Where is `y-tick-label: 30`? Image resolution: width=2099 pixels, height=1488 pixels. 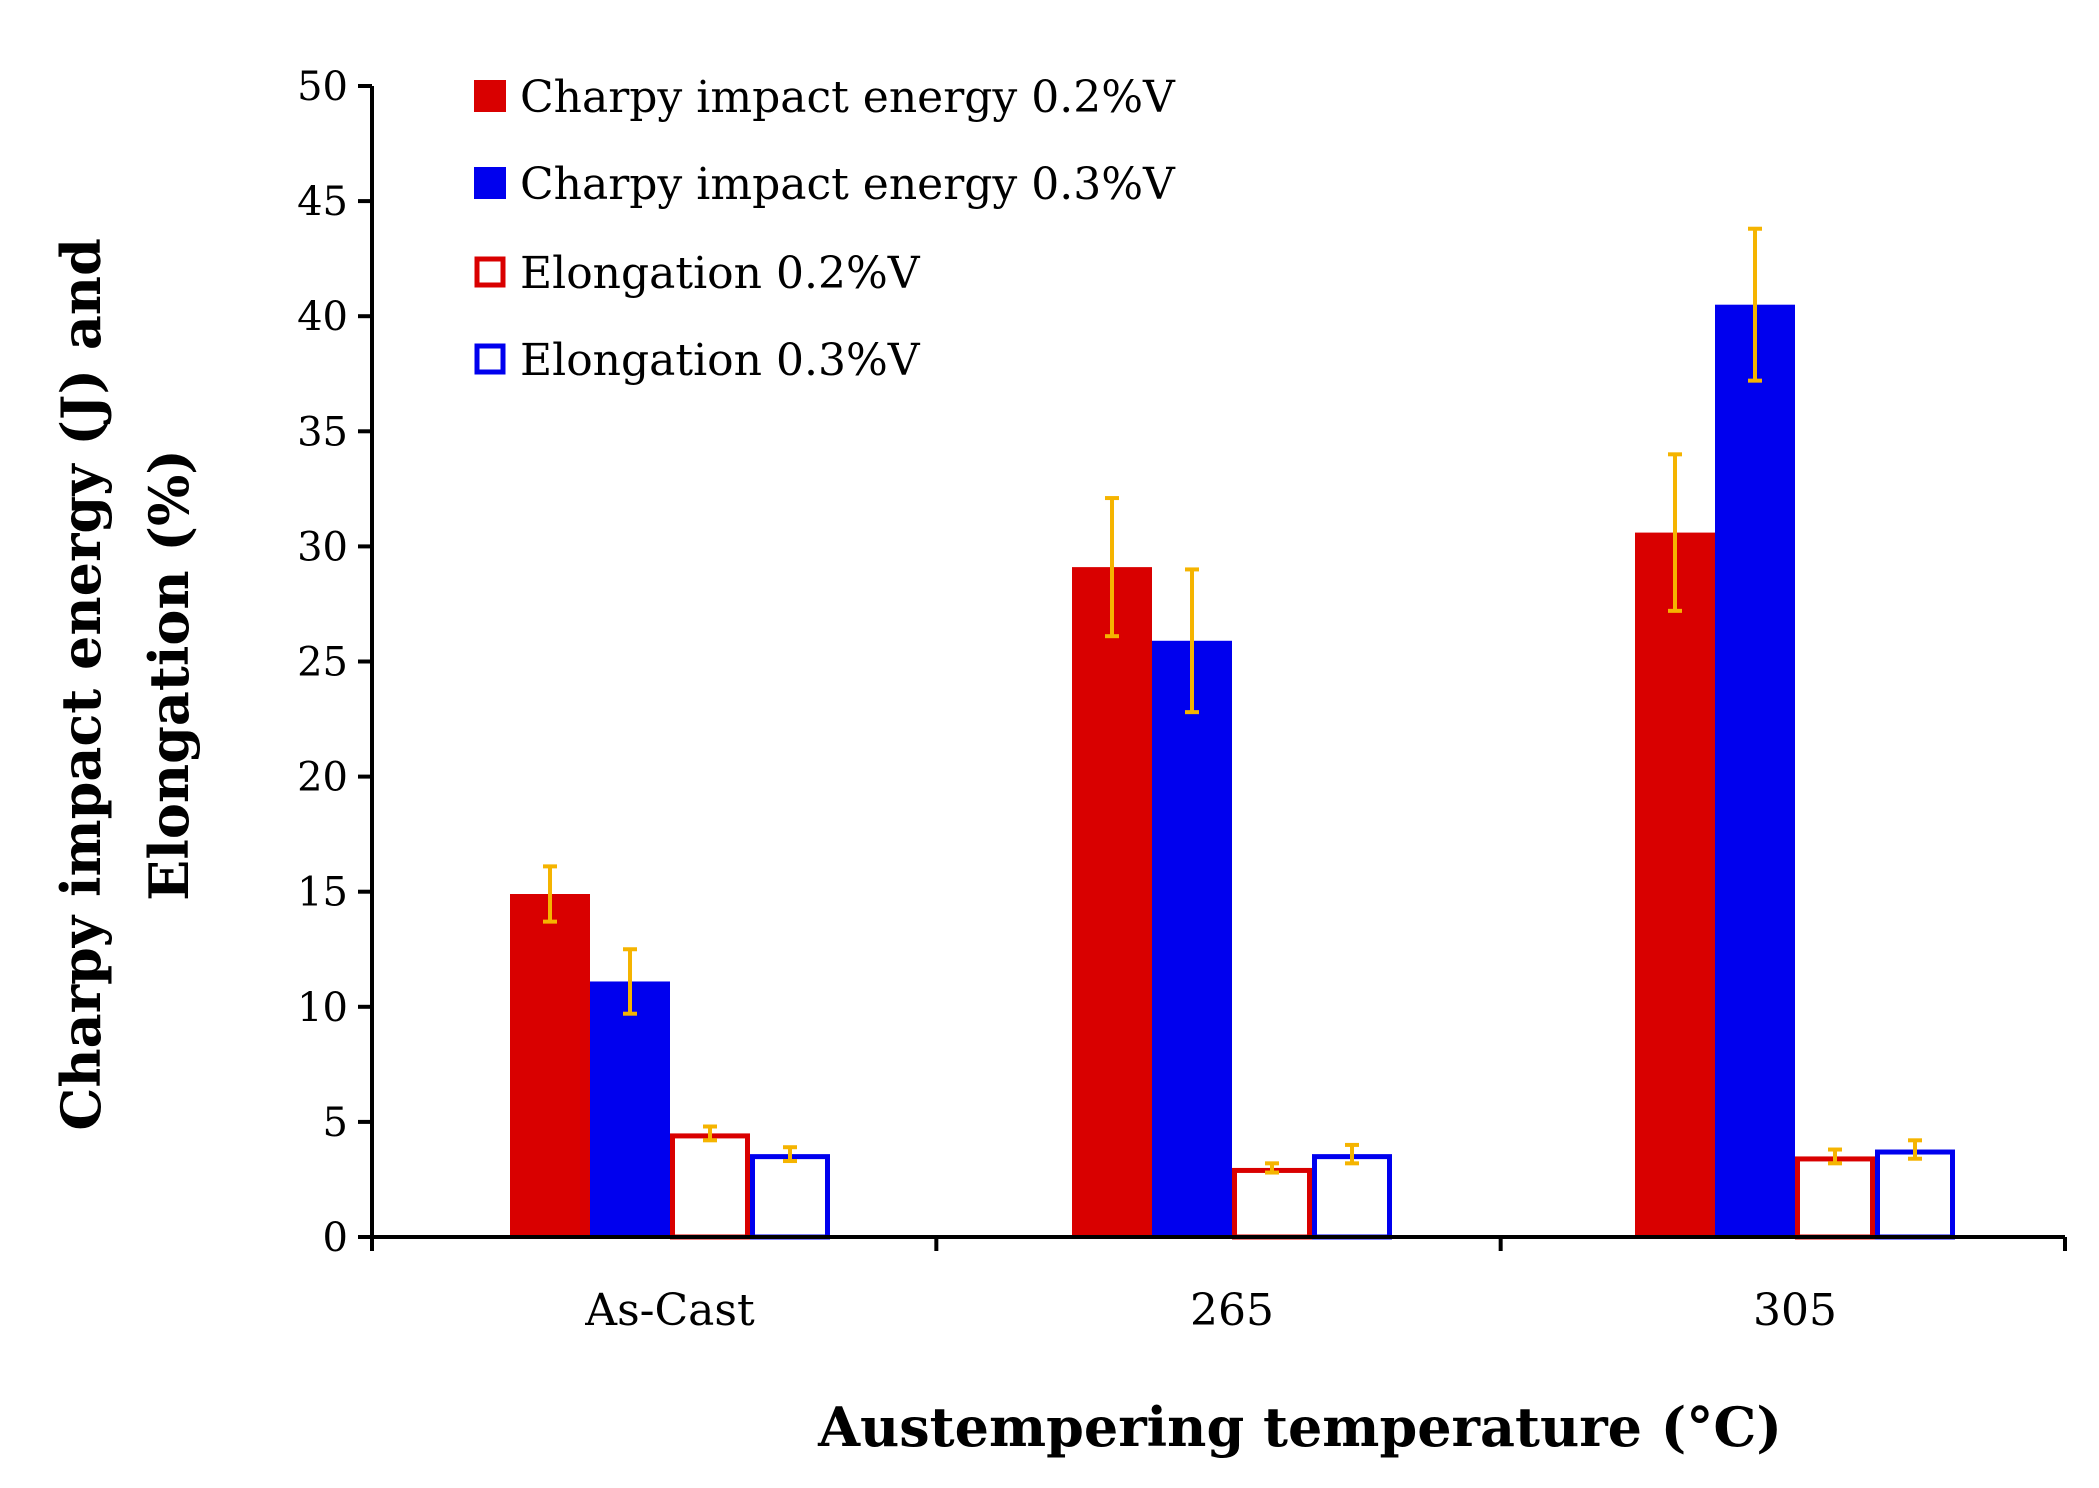 y-tick-label: 30 is located at coordinates (322, 547).